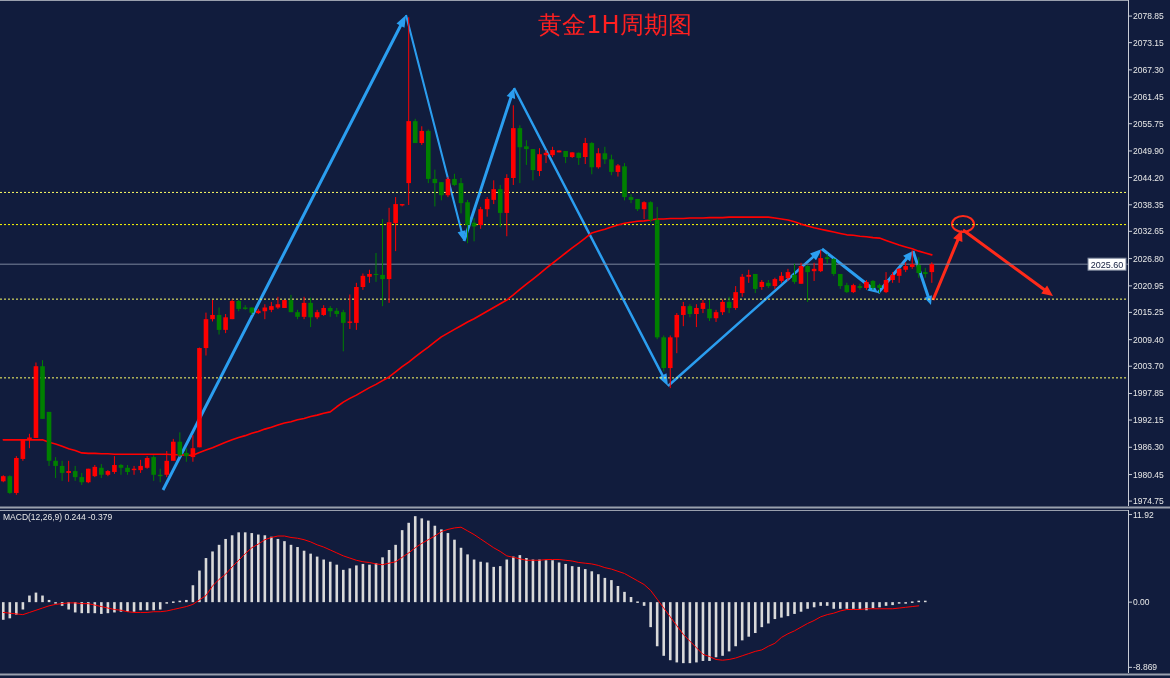 The image size is (1170, 678). Describe the element at coordinates (1141, 602) in the screenshot. I see `y-tick-label: 0.00` at that location.